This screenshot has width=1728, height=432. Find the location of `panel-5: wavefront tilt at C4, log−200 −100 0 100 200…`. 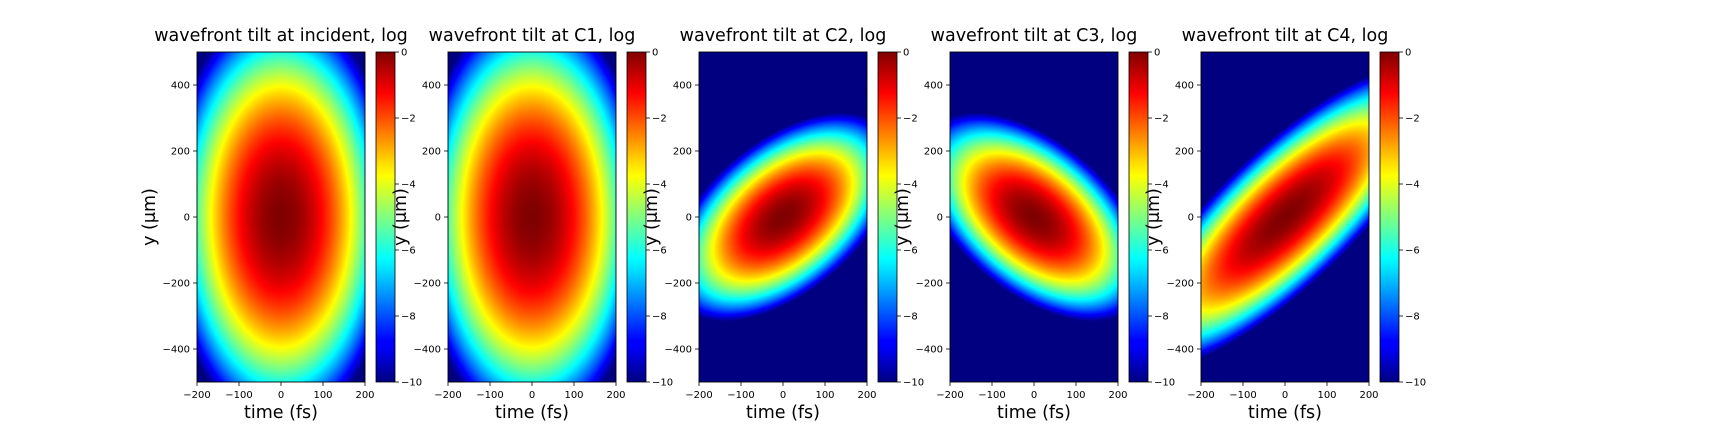

panel-5: wavefront tilt at C4, log−200 −100 0 100 200… is located at coordinates (1285, 224).